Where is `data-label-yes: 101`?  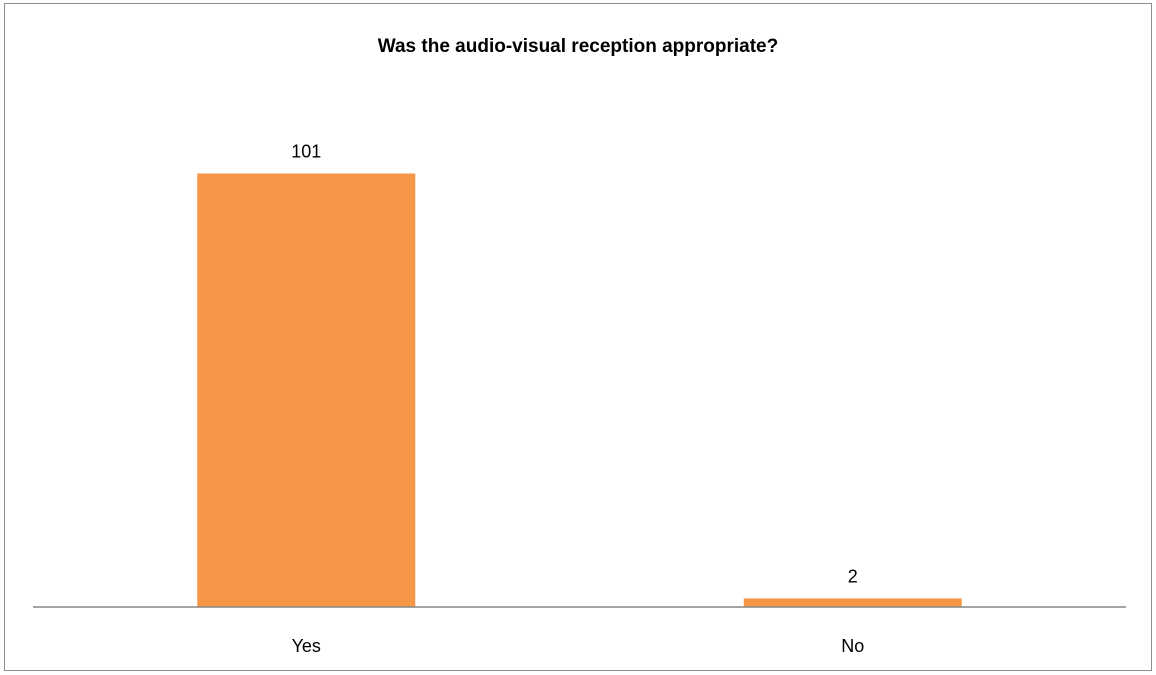
data-label-yes: 101 is located at coordinates (306, 152).